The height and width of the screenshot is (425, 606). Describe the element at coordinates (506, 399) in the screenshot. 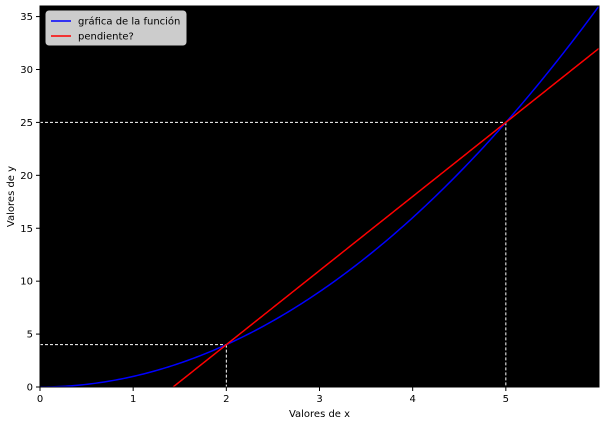

I see `x-tick-label: 5` at that location.